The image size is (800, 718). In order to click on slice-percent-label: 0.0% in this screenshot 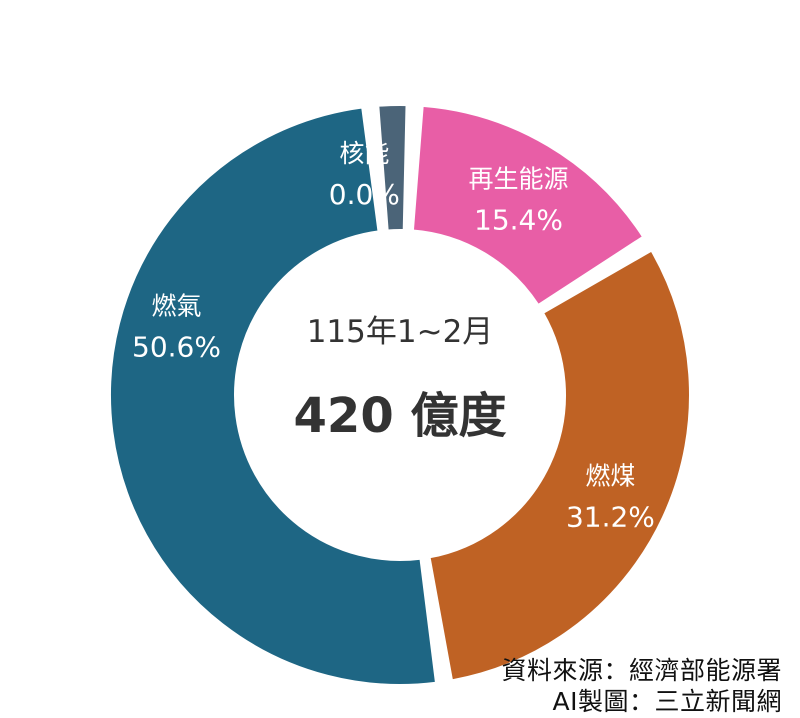, I will do `click(364, 194)`.